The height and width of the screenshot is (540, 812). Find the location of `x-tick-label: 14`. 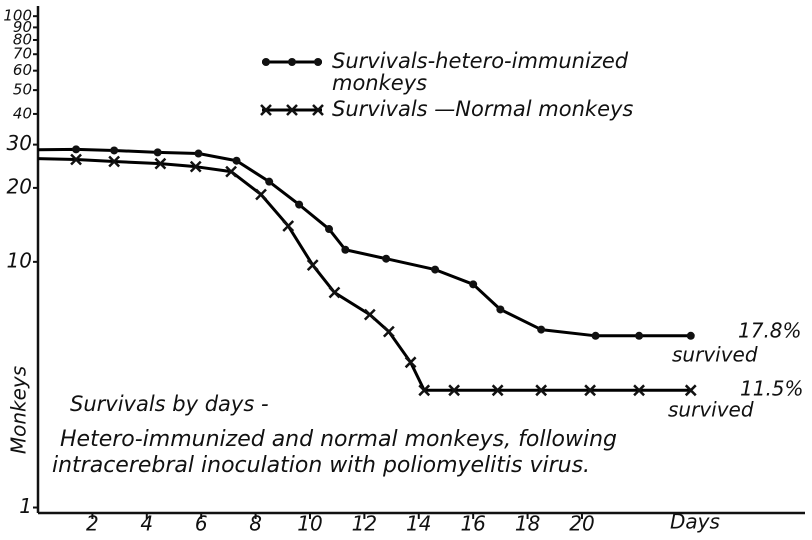

x-tick-label: 14 is located at coordinates (418, 524).